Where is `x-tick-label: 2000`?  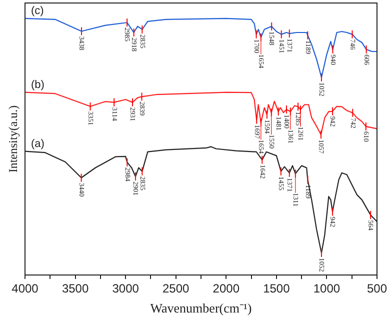 x-tick-label: 2000 is located at coordinates (226, 289).